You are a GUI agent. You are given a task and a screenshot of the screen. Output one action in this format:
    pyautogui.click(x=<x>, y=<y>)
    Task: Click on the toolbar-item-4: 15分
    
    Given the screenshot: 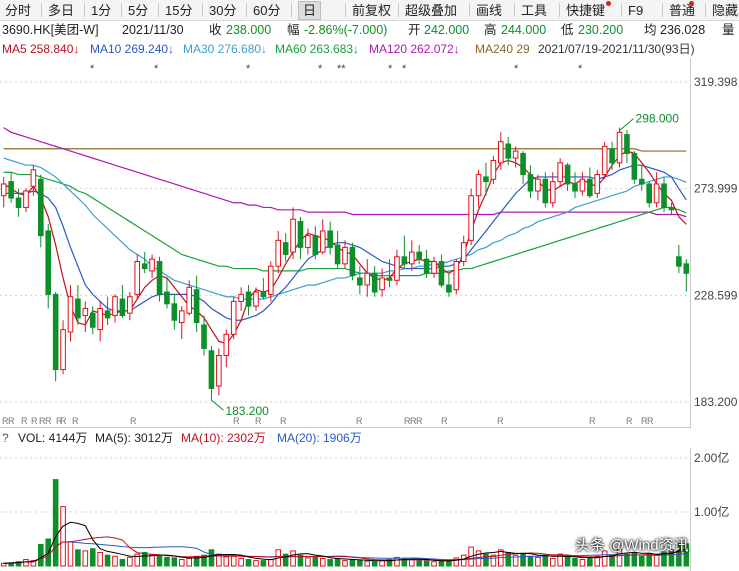 What is the action you would take?
    pyautogui.click(x=179, y=10)
    